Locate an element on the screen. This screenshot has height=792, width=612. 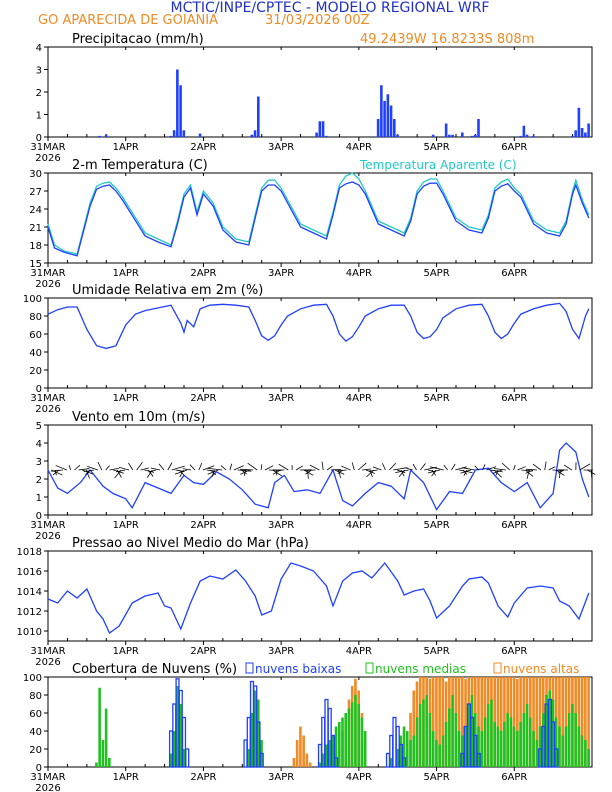
y-tick-label: 20 is located at coordinates (35, 750).